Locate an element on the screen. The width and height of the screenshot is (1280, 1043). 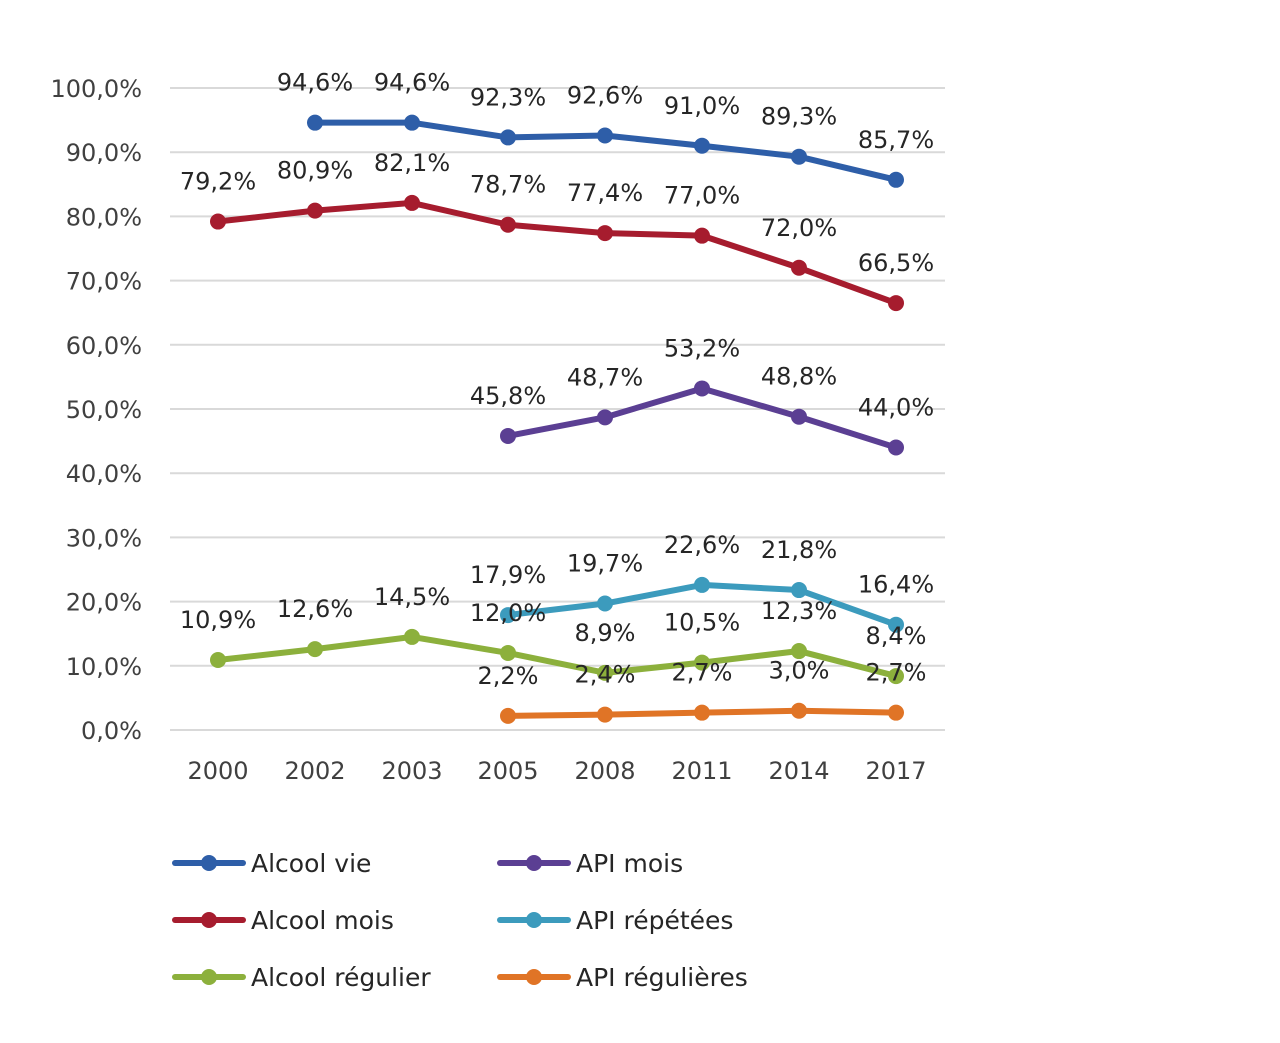
x-tick-label: 2011 is located at coordinates (701, 771).